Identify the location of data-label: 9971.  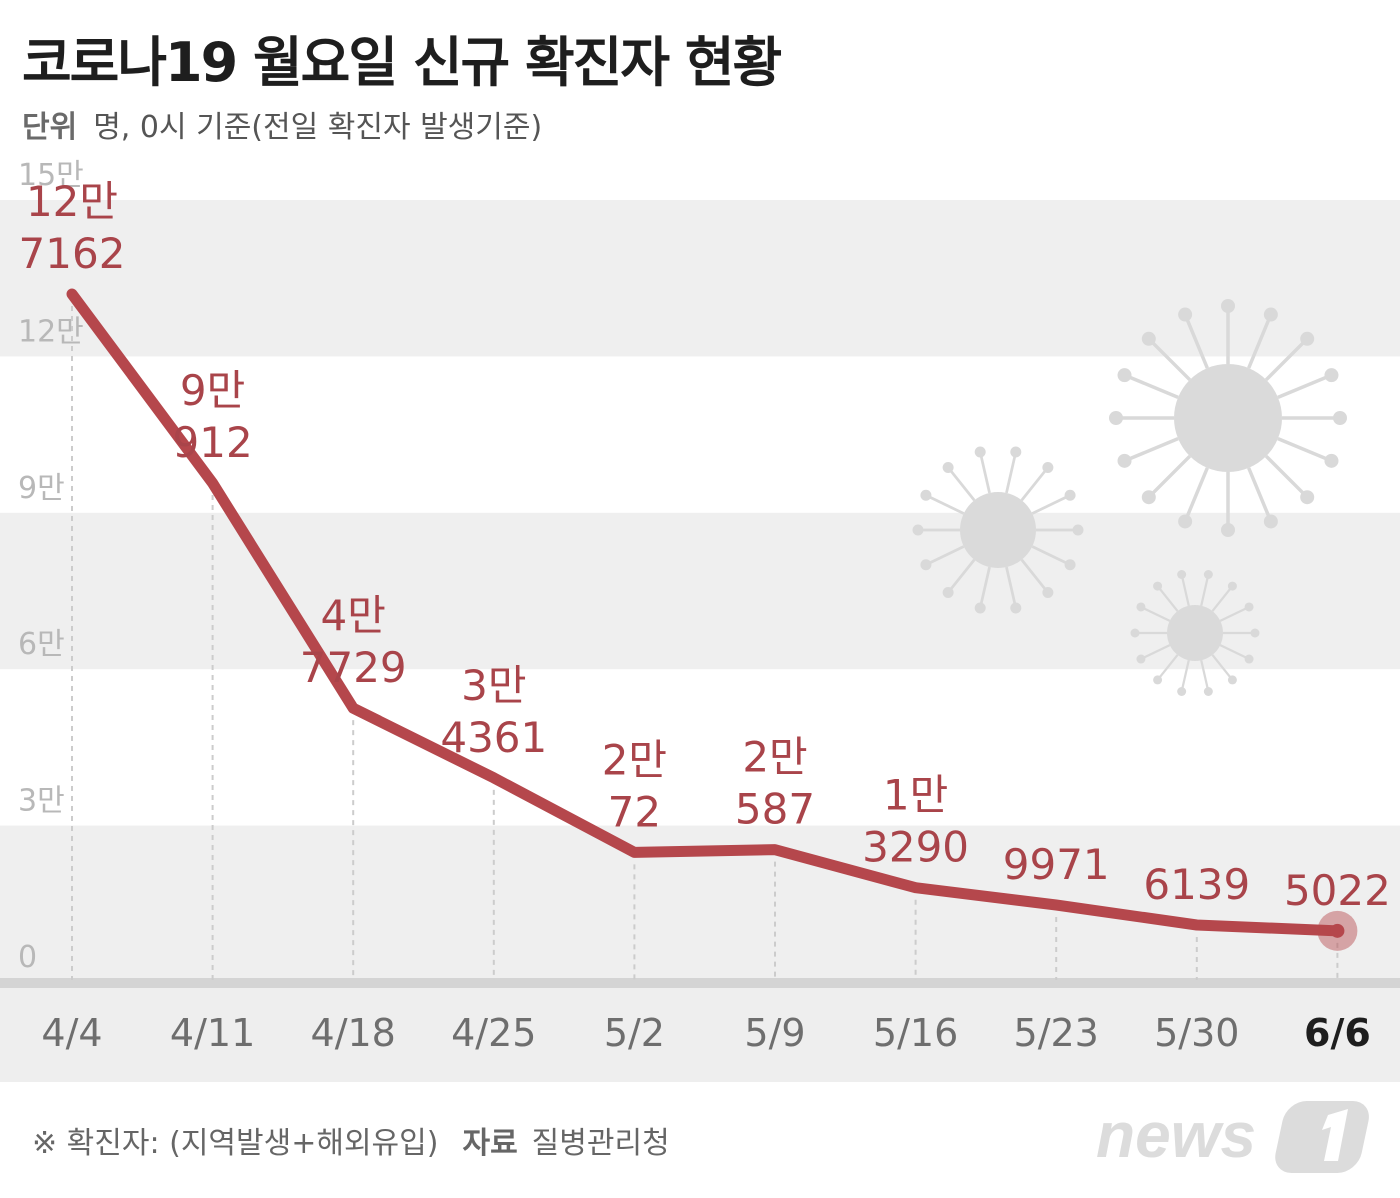
(1056, 864).